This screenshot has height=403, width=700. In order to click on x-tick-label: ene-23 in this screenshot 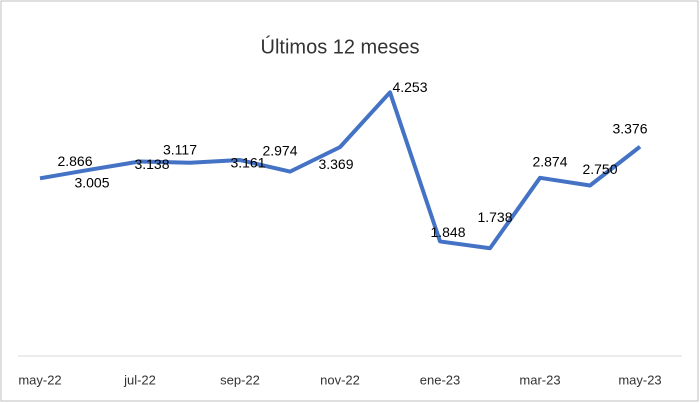, I will do `click(440, 379)`.